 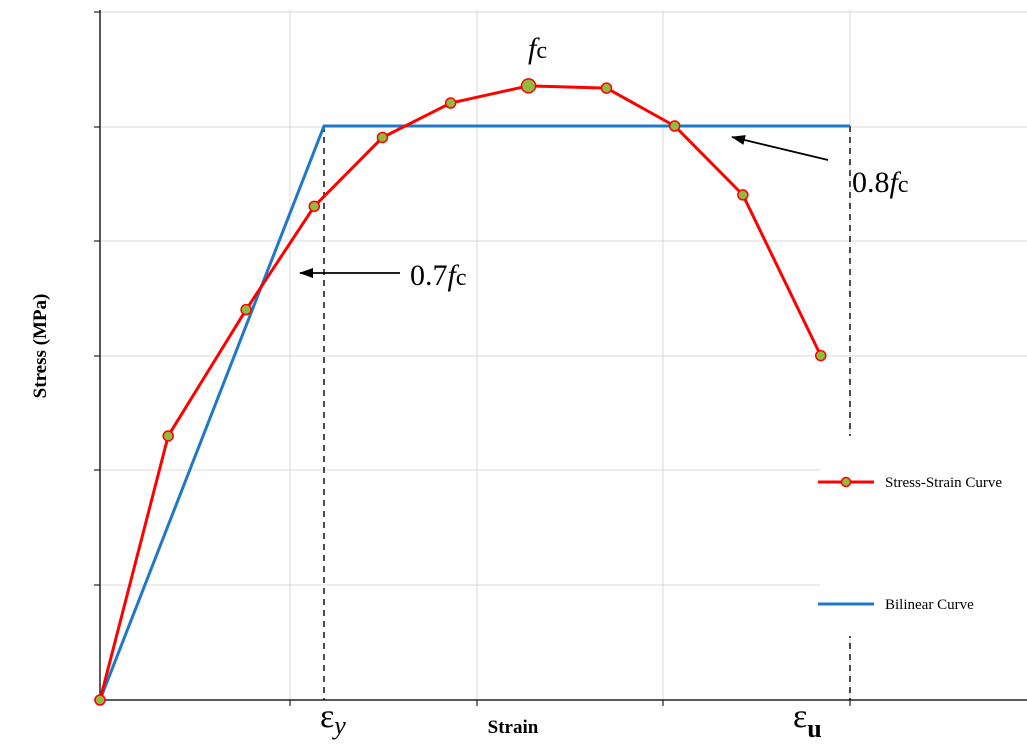 What do you see at coordinates (929, 605) in the screenshot?
I see `legend-label-bilinear: Bilinear Curve` at bounding box center [929, 605].